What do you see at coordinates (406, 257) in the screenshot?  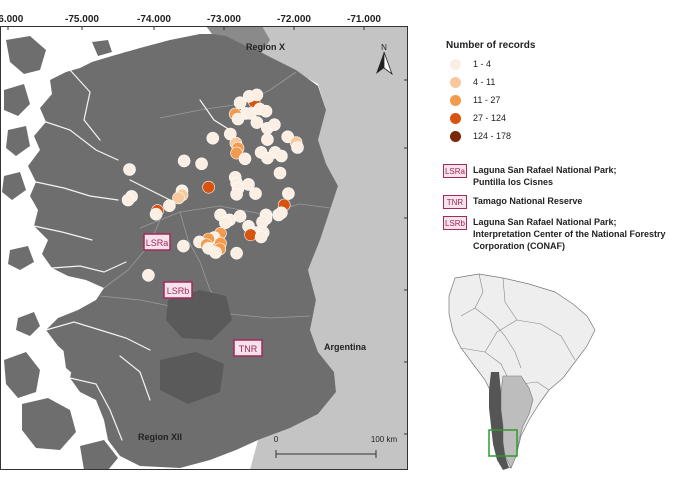 I see `latitude-ticks` at bounding box center [406, 257].